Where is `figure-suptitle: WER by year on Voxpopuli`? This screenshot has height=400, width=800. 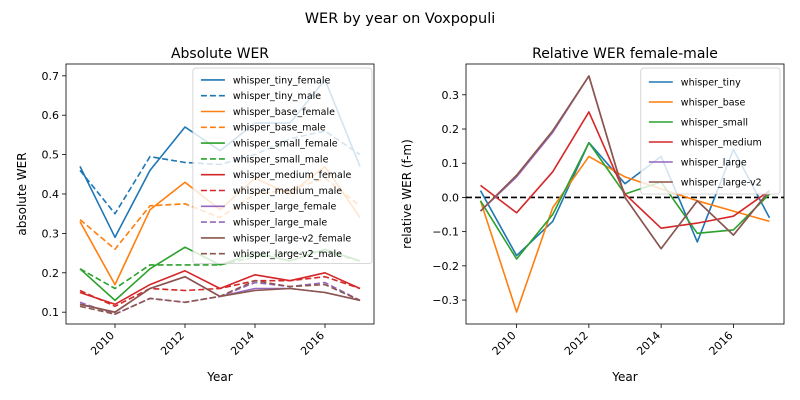
figure-suptitle: WER by year on Voxpopuli is located at coordinates (400, 19).